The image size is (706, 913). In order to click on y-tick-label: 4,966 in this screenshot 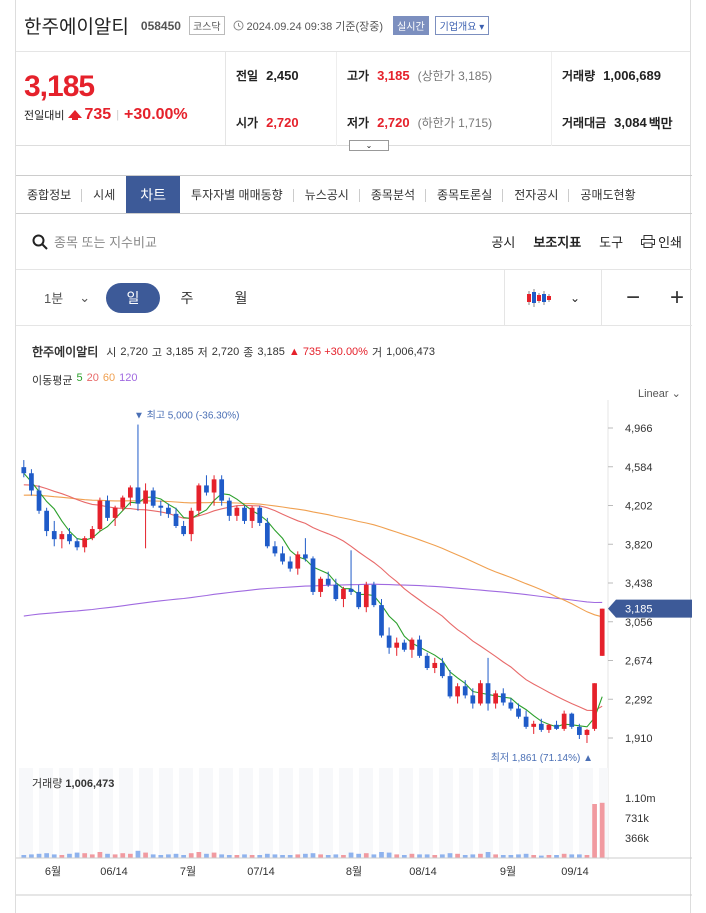, I will do `click(639, 429)`.